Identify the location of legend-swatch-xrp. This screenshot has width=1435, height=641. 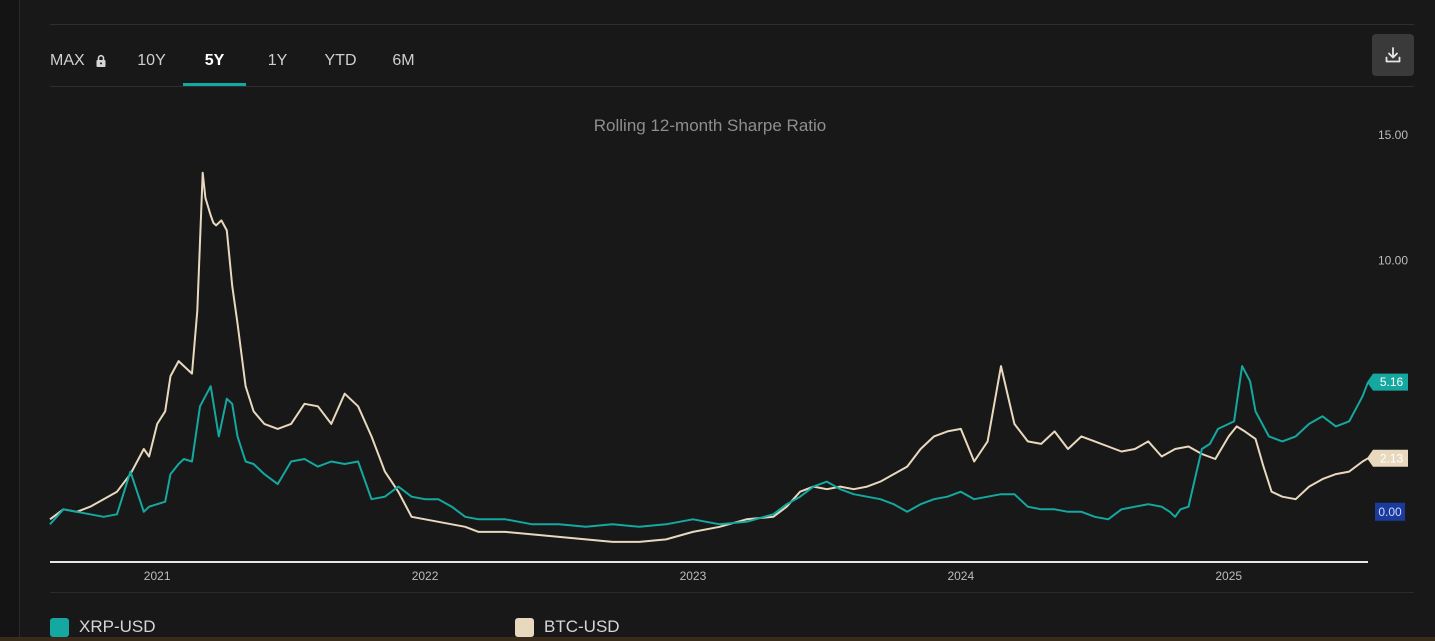
(59, 627).